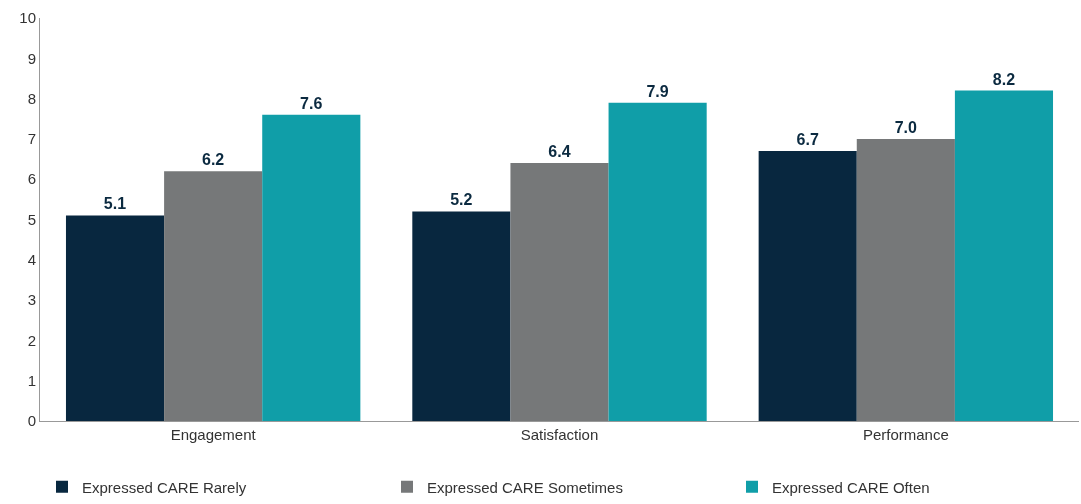 This screenshot has height=504, width=1081. I want to click on x-tick-label: Performance, so click(905, 434).